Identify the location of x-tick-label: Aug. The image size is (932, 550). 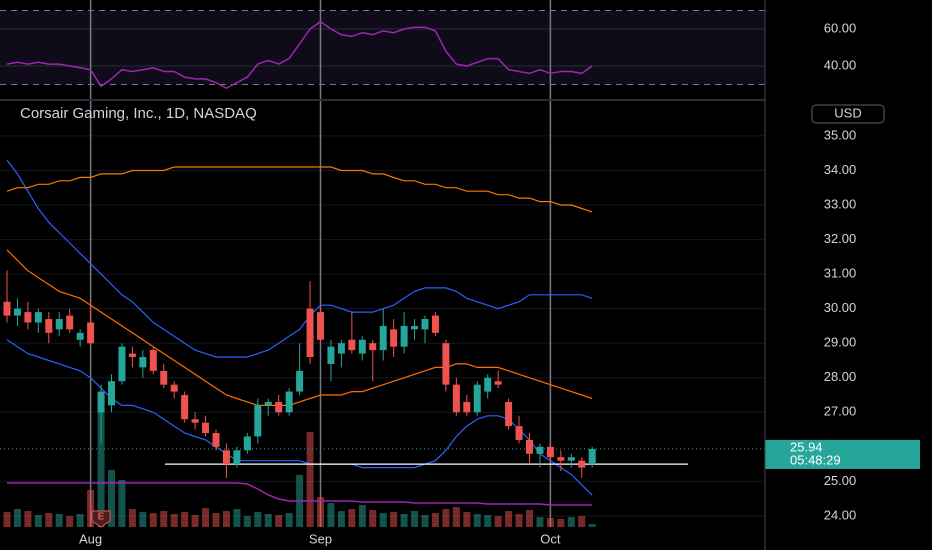
(90, 538).